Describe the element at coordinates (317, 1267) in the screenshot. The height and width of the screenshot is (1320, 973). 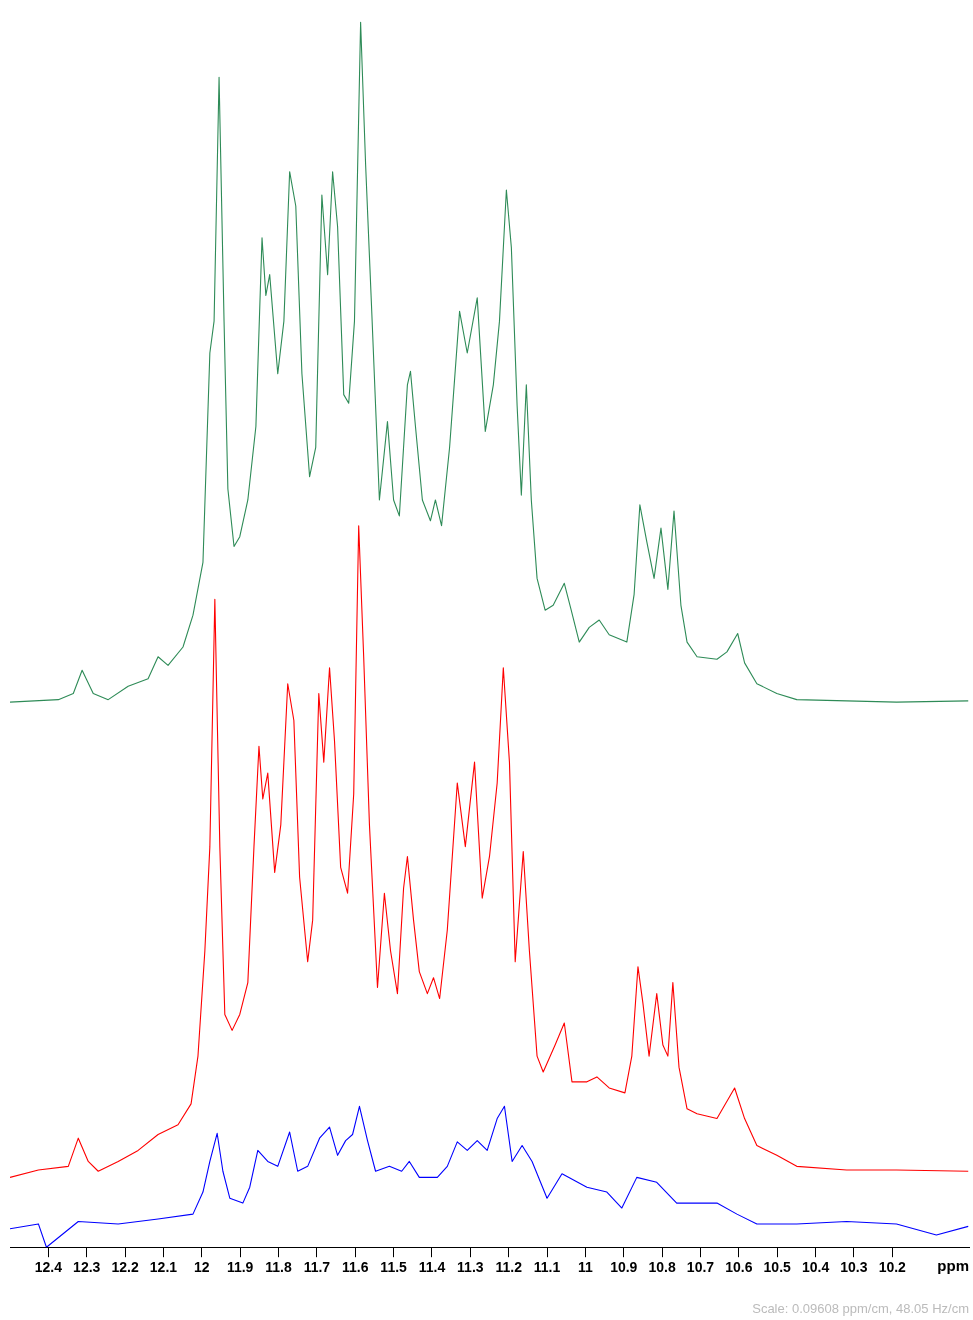
I see `x-tick-label: 11.7` at that location.